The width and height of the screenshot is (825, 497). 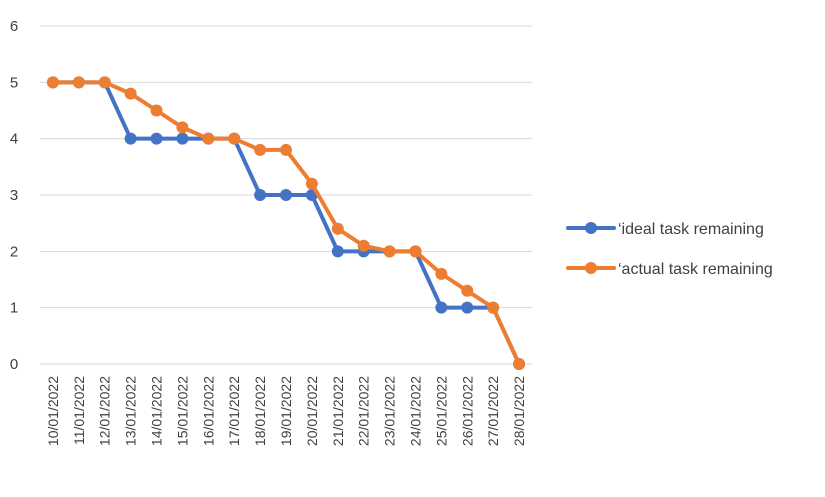 I want to click on x-tick-label: 12/01/2022, so click(x=105, y=411).